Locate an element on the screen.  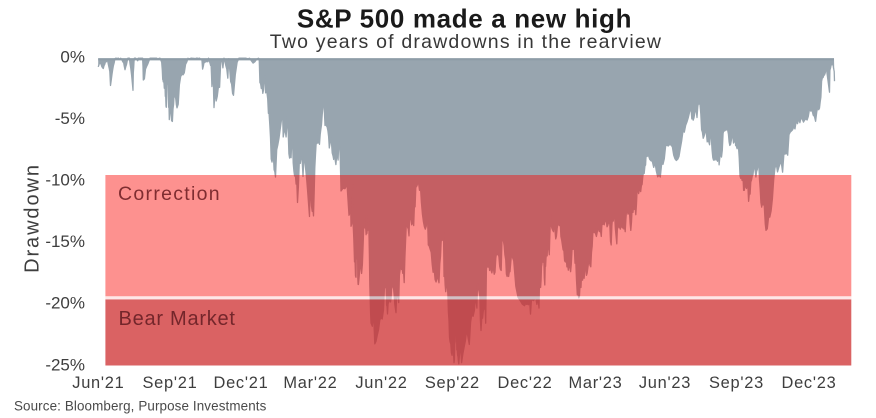
svg-text: -15% is located at coordinates (65, 241).